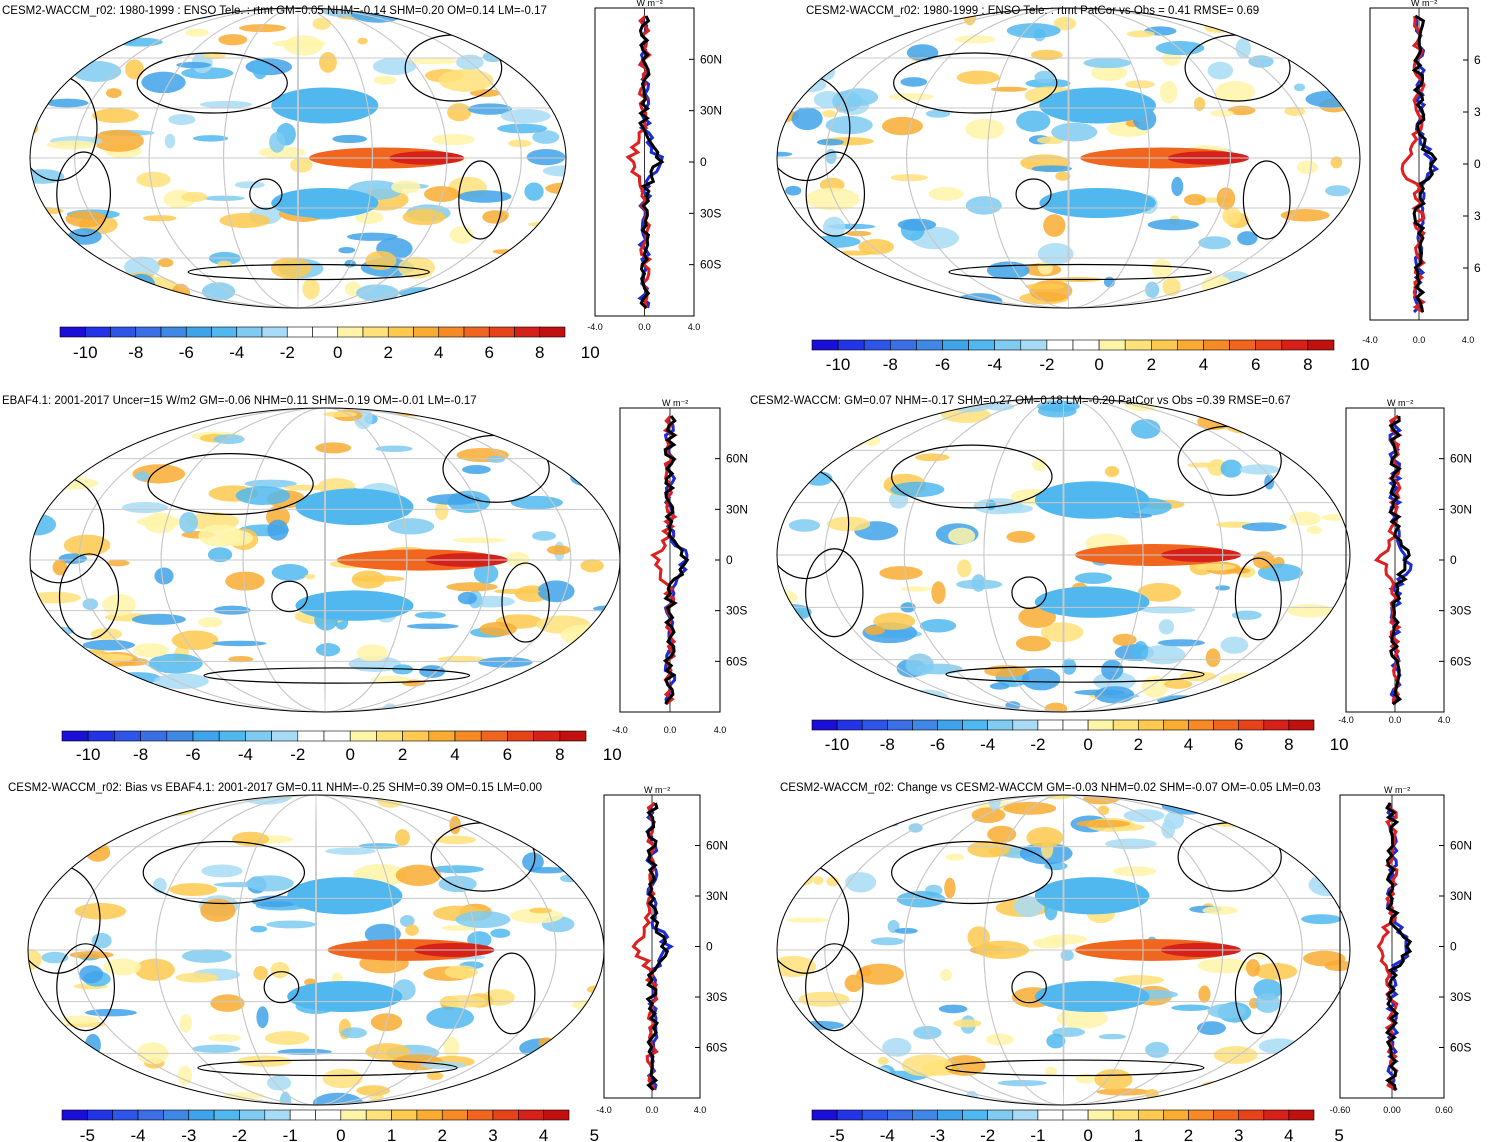 This screenshot has width=1489, height=1142. What do you see at coordinates (594, 1134) in the screenshot?
I see `colorbar-label: 5` at bounding box center [594, 1134].